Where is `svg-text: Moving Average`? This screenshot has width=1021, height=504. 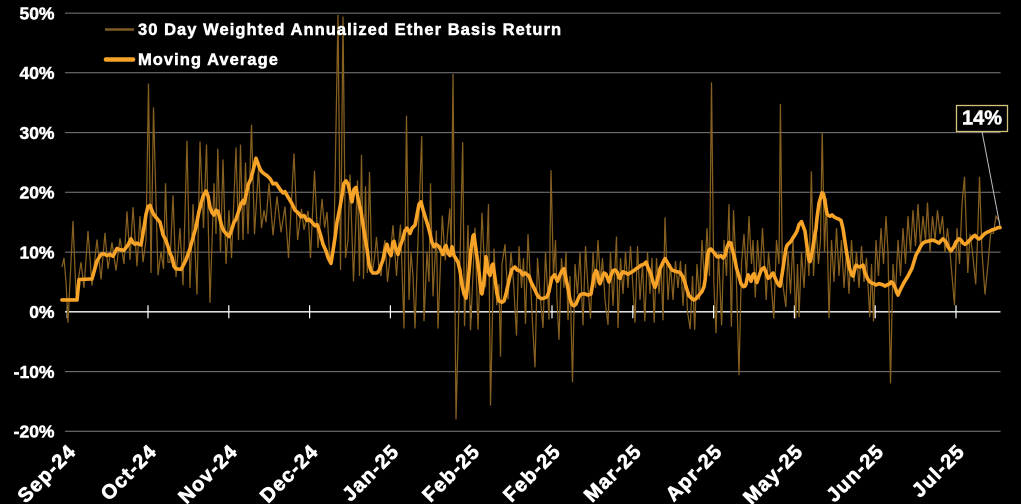
svg-text: Moving Average is located at coordinates (208, 60).